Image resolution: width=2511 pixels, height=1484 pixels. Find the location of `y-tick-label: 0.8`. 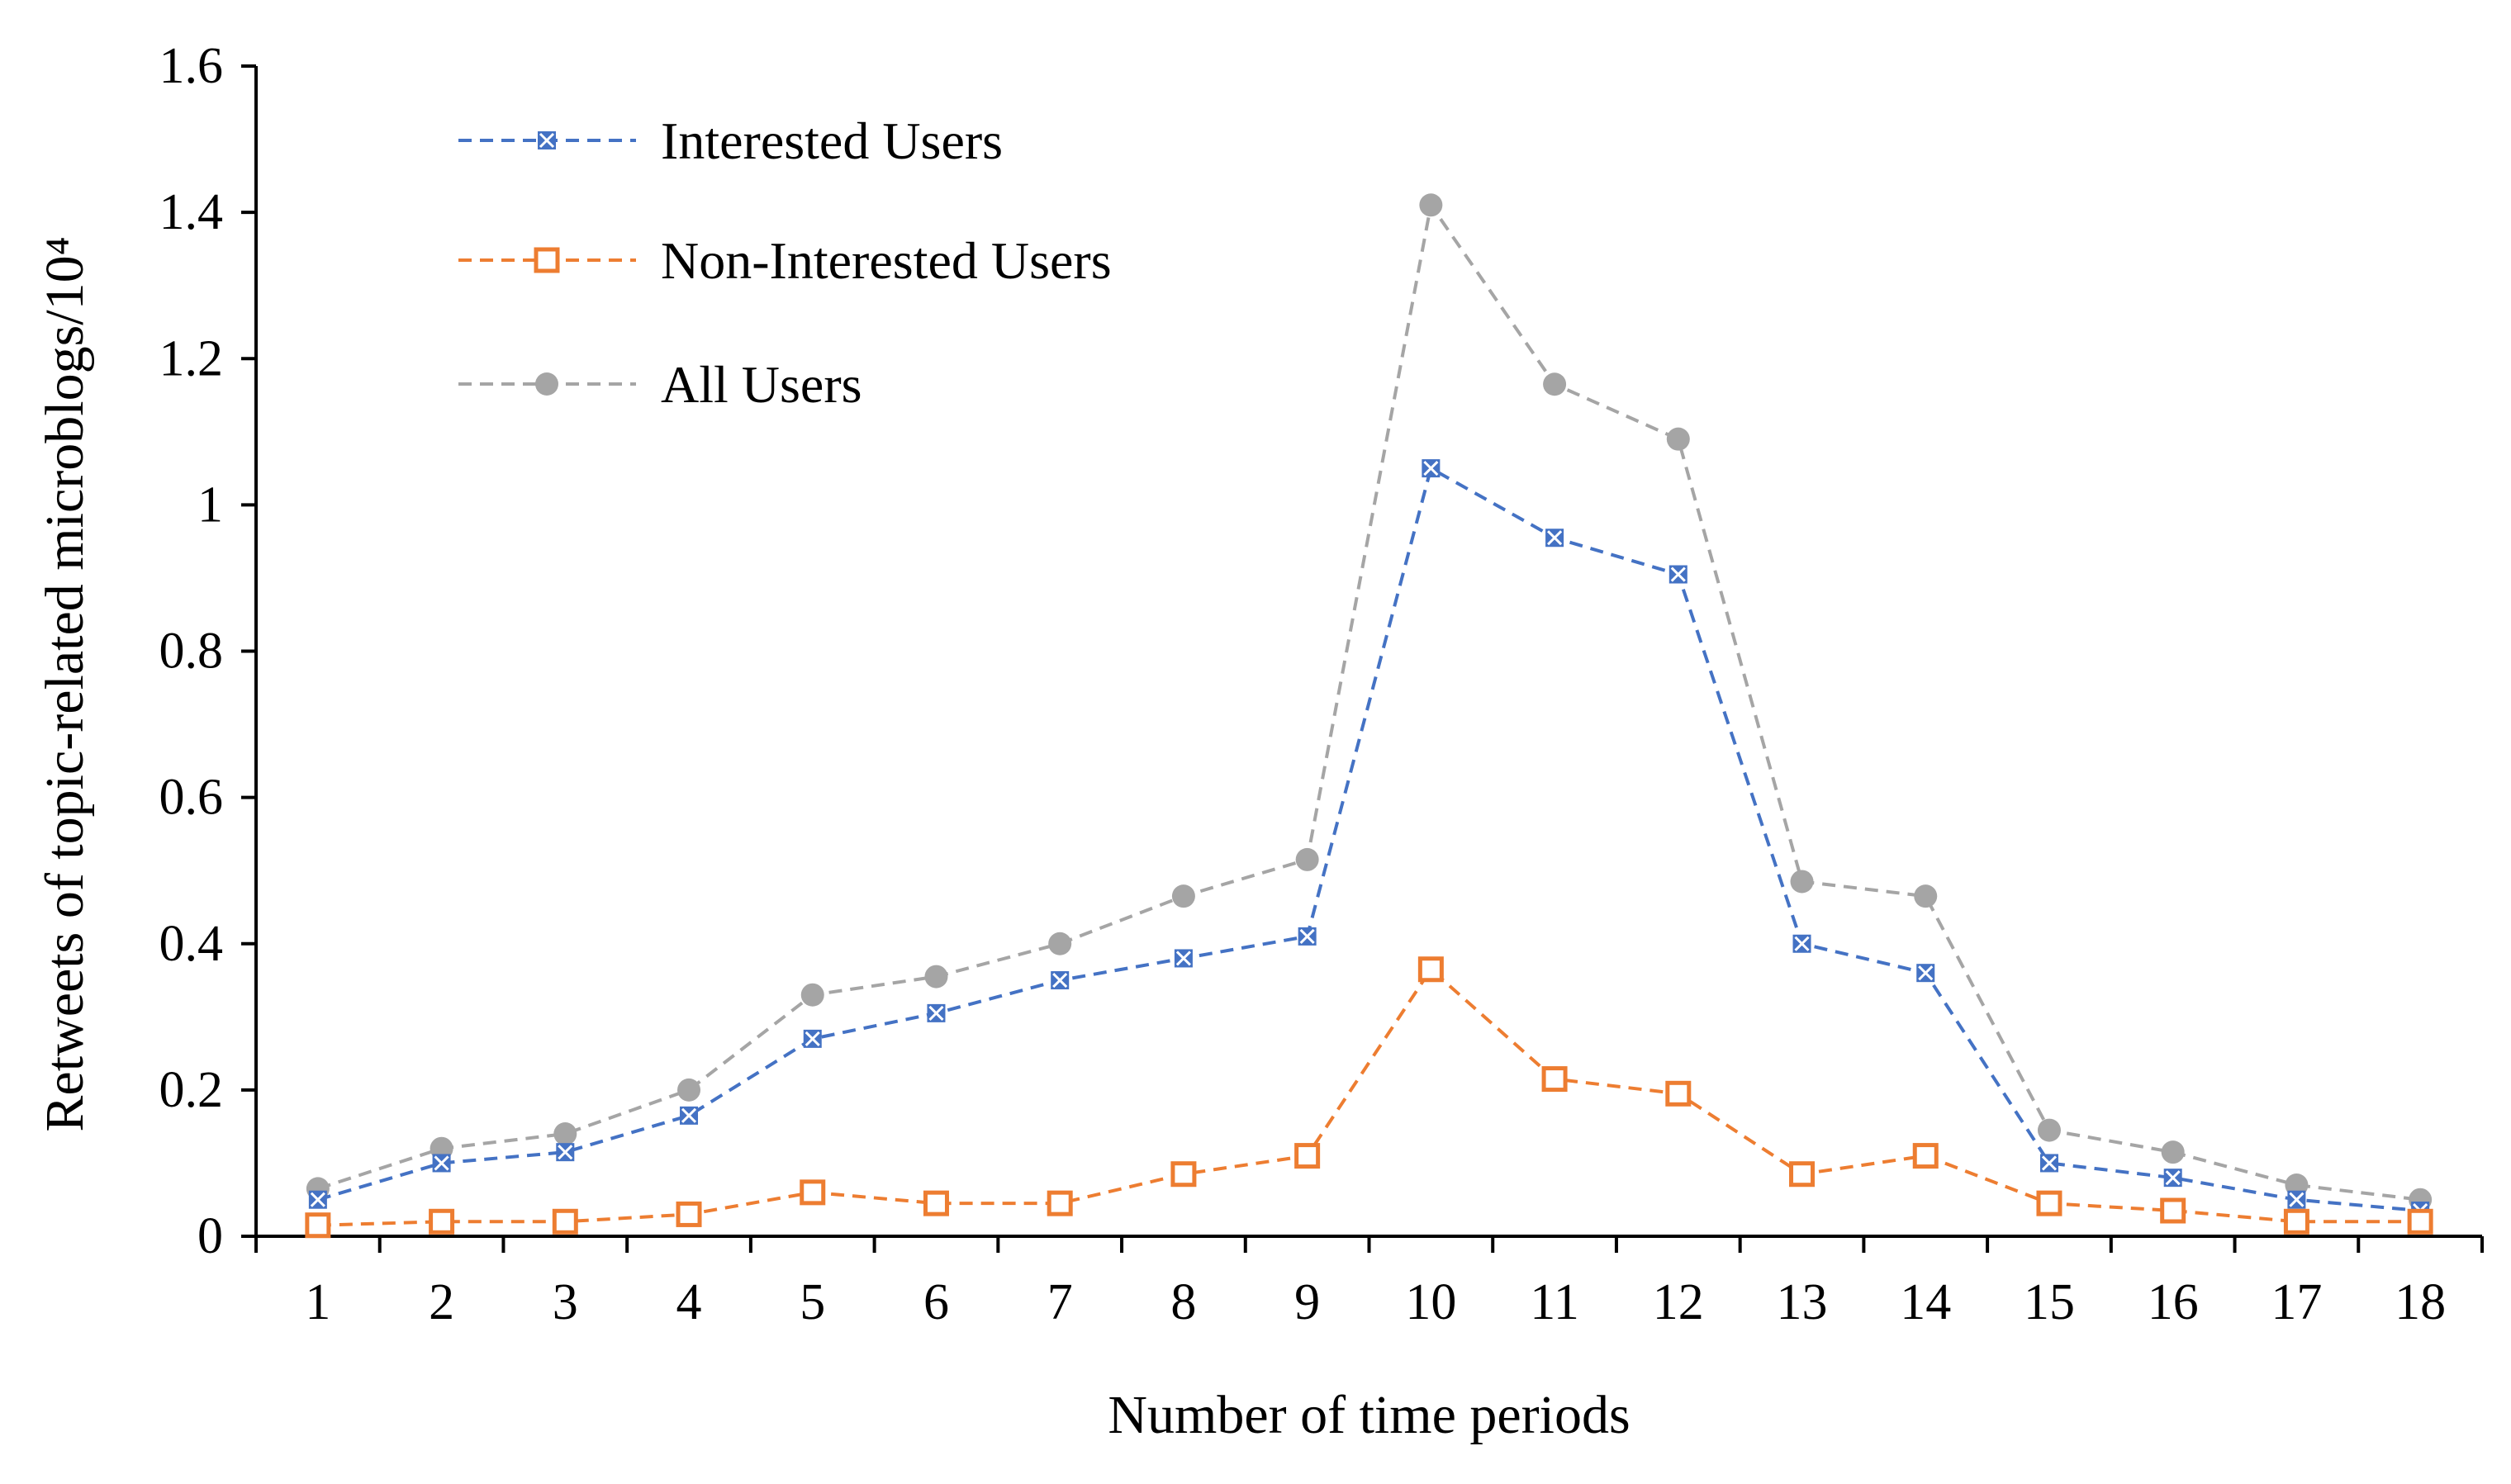

y-tick-label: 0.8 is located at coordinates (192, 651).